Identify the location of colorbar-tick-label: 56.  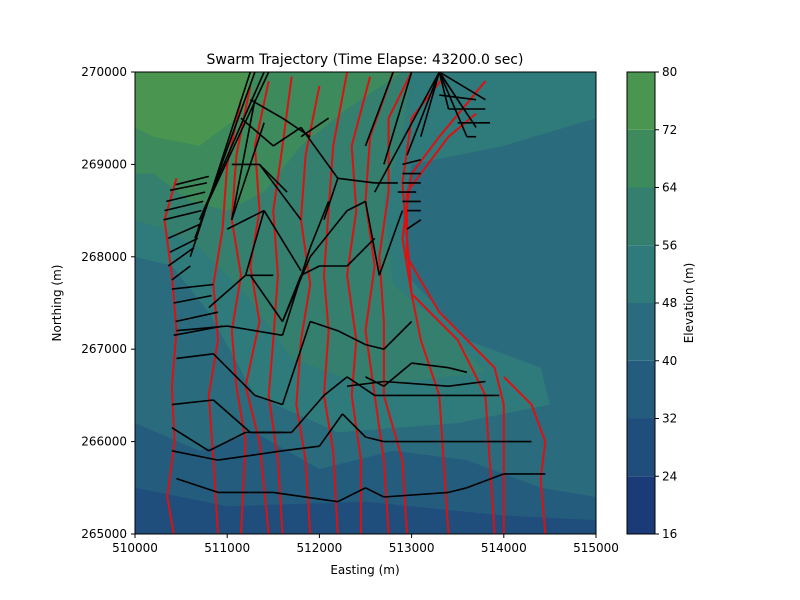
(669, 245).